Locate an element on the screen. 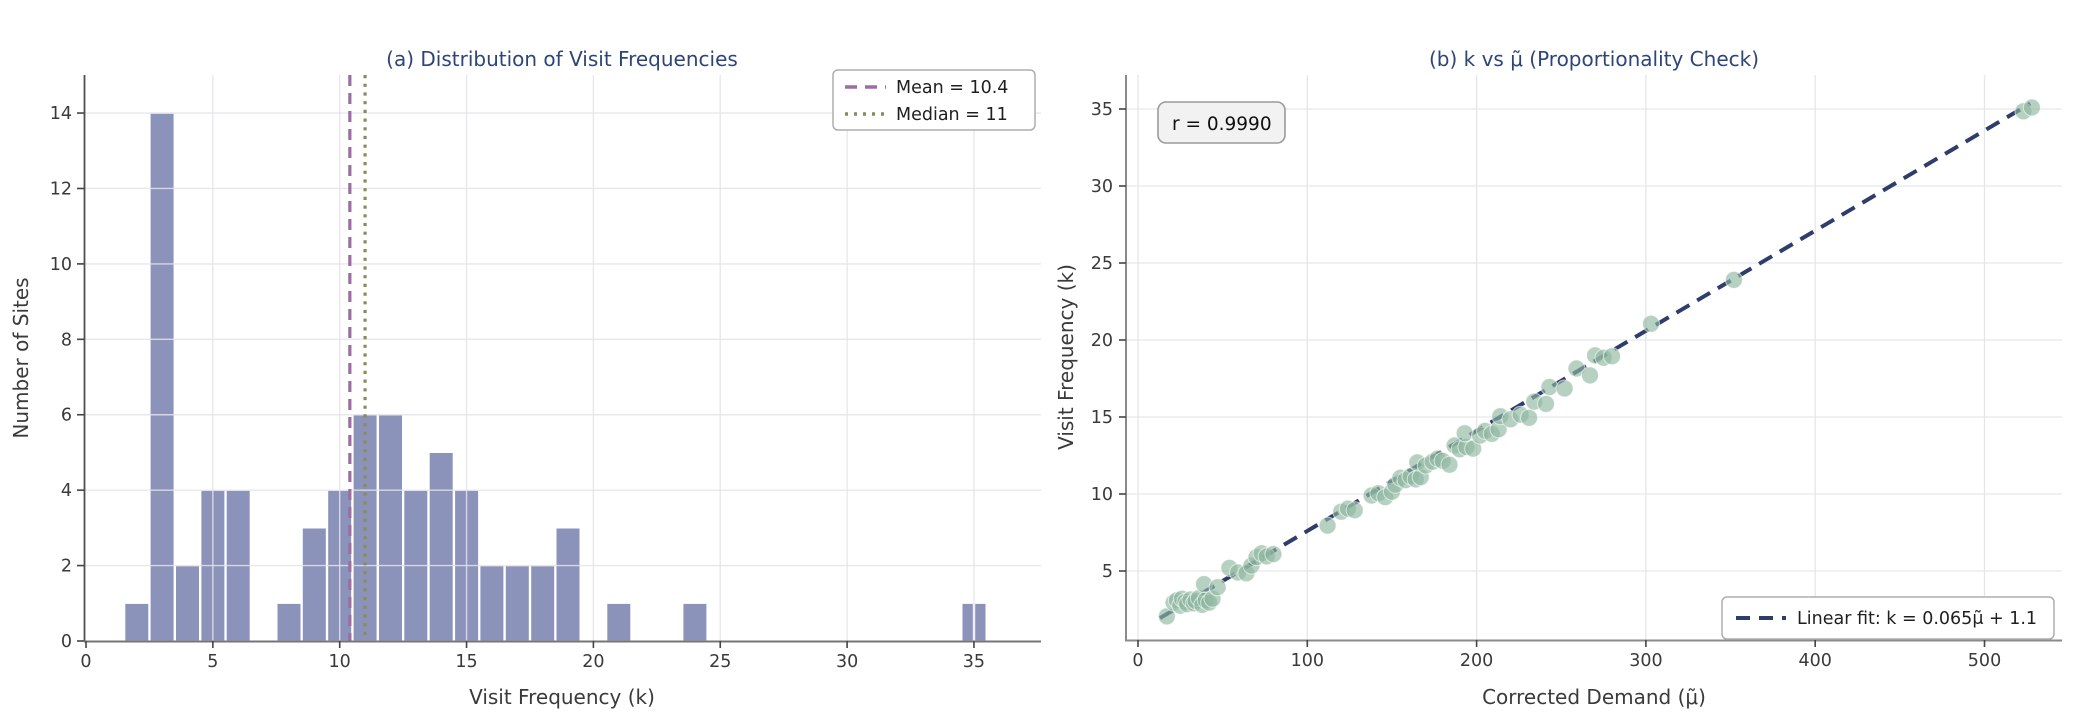 The width and height of the screenshot is (2085, 722). x-tick-label: 100 is located at coordinates (1307, 661).